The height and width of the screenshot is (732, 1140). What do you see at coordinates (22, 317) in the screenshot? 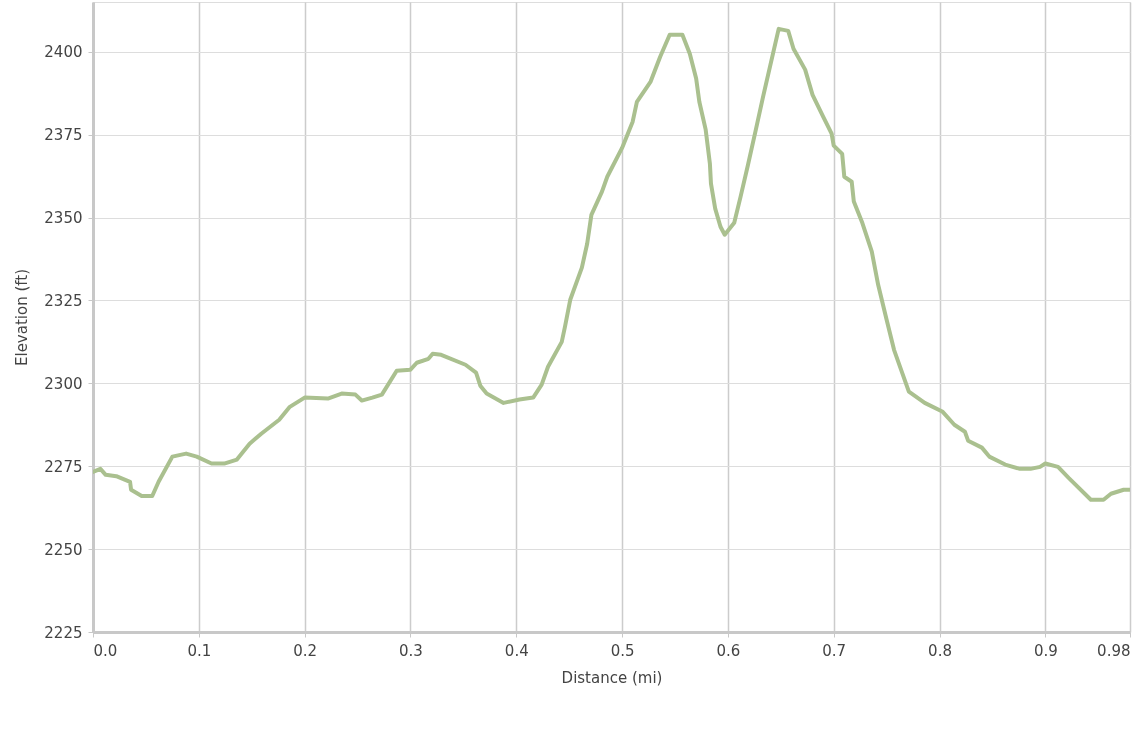
I see `y-axis-title: Elevation (ft)` at bounding box center [22, 317].